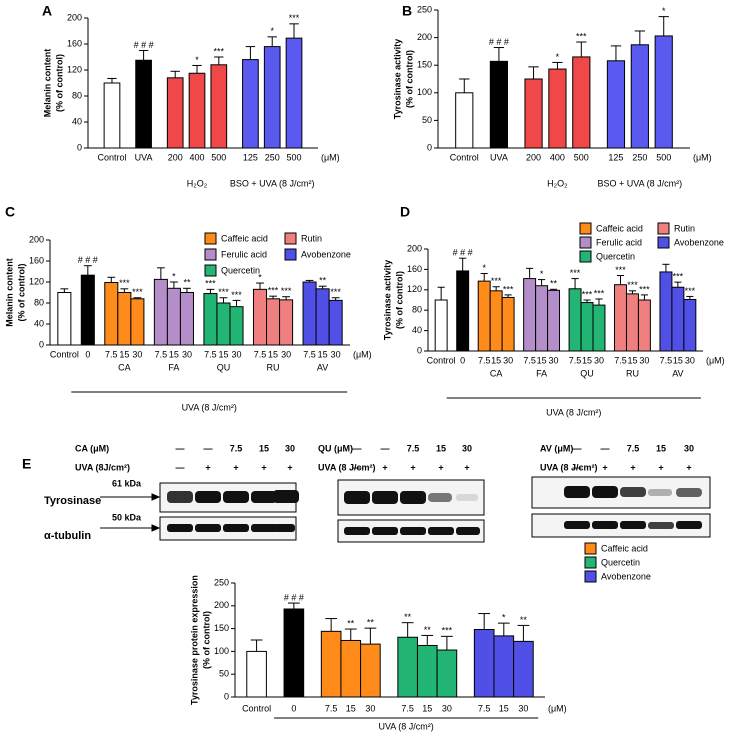  I want to click on y-axis-label: Tyrosinase activity, so click(387, 300).